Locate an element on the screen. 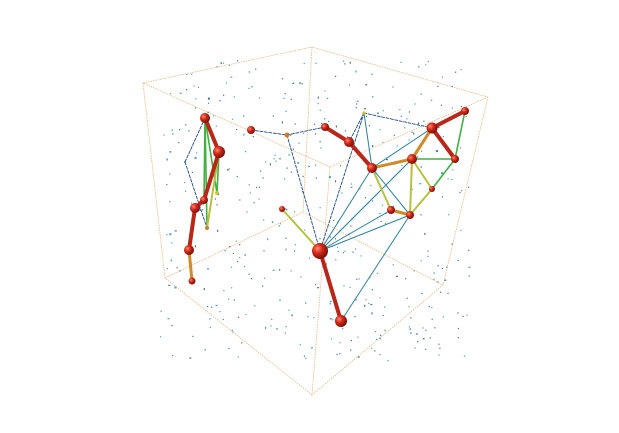 The width and height of the screenshot is (619, 433). edge-V-J is located at coordinates (356, 127).